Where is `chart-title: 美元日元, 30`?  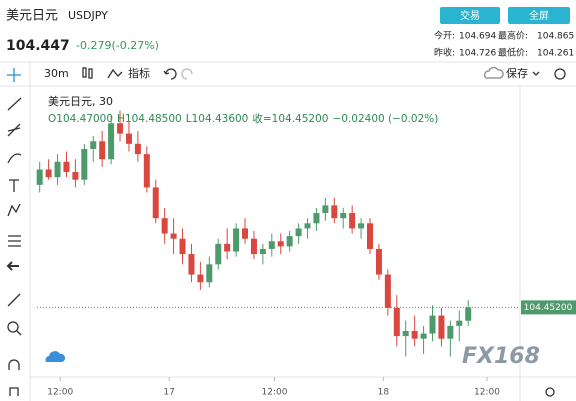 chart-title: 美元日元, 30 is located at coordinates (80, 101).